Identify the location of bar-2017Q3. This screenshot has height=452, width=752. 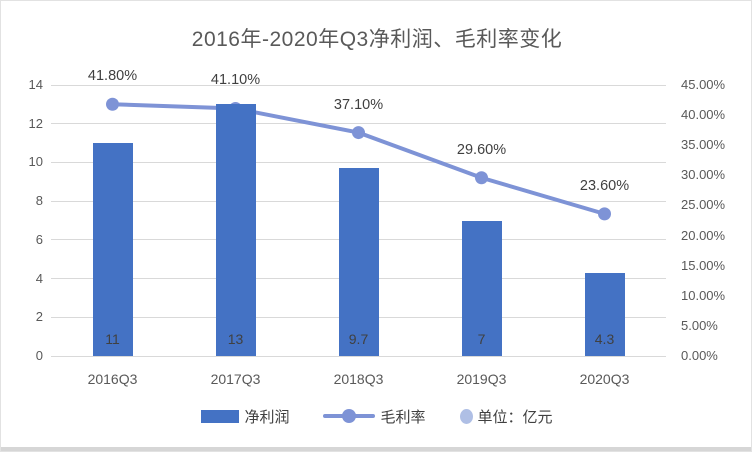
(235, 230).